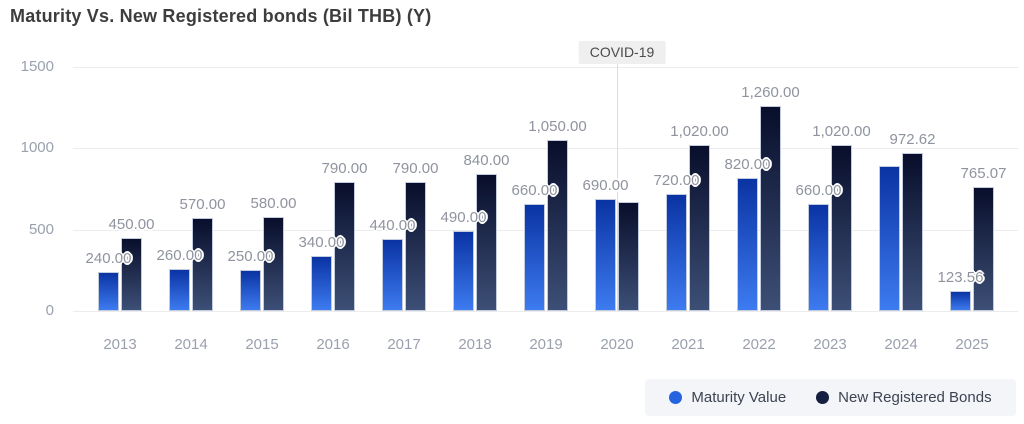 The height and width of the screenshot is (424, 1024). Describe the element at coordinates (49, 310) in the screenshot. I see `y-axis-tick-0: 0` at that location.